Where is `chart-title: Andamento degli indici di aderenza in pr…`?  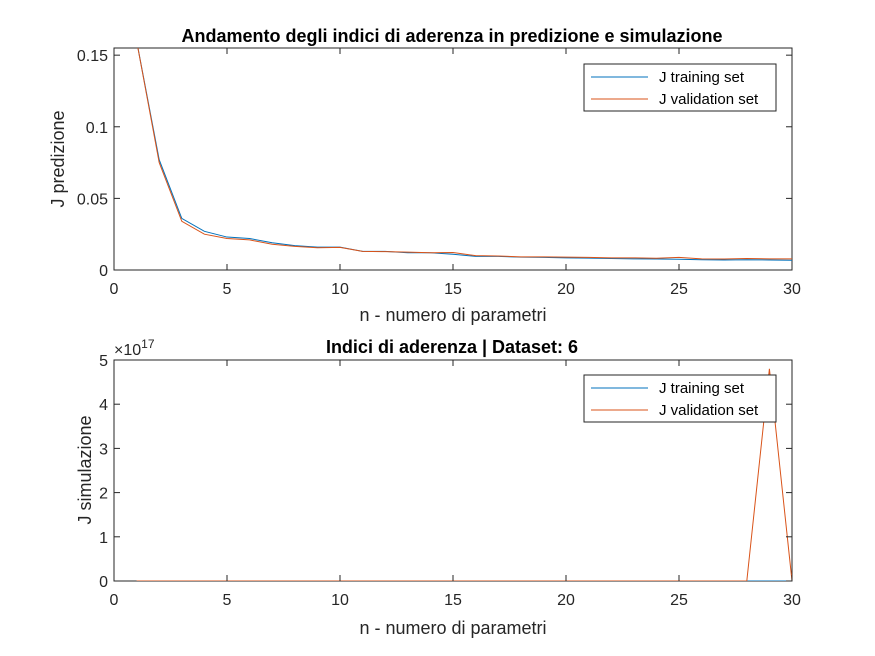
chart-title: Andamento degli indici di aderenza in pr… is located at coordinates (451, 36).